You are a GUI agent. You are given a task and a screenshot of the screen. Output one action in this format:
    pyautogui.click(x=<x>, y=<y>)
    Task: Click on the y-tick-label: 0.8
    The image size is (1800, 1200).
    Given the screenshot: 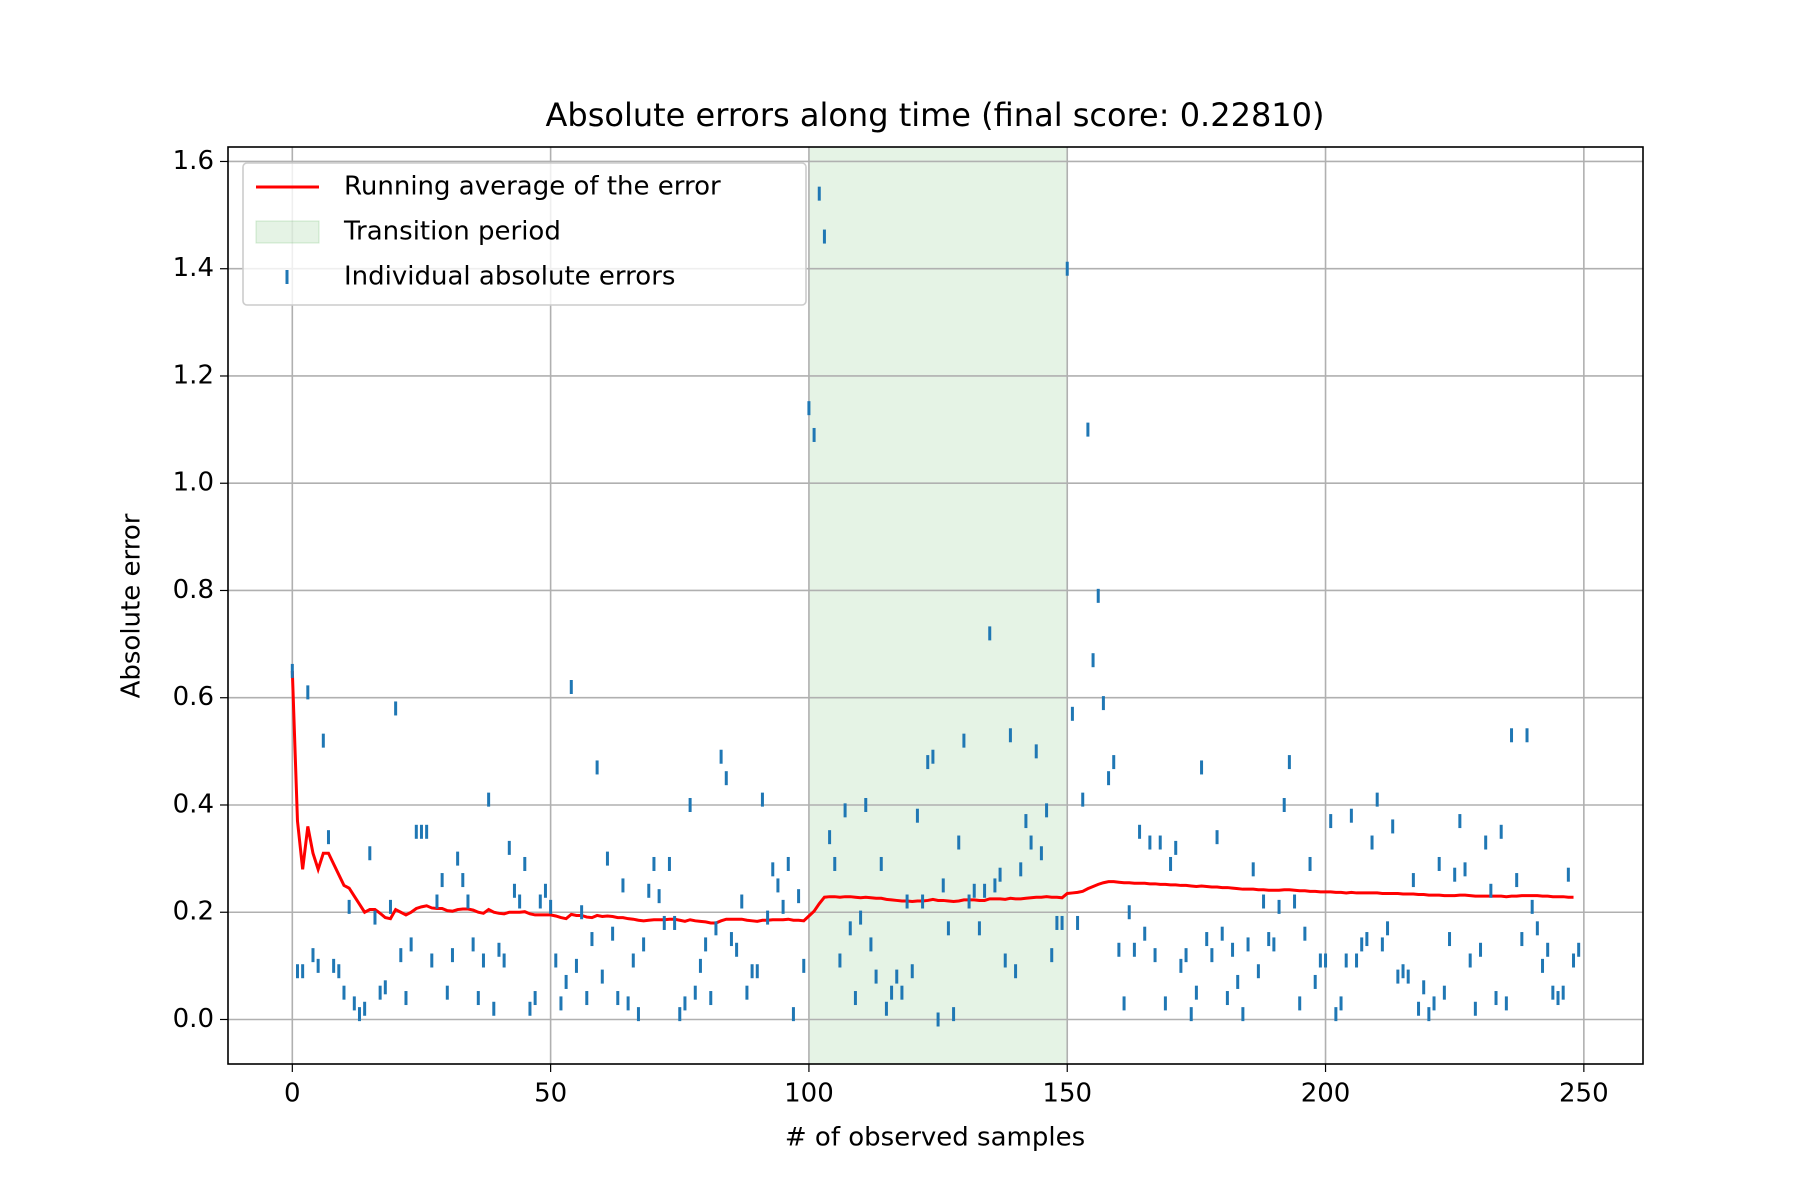 What is the action you would take?
    pyautogui.click(x=193, y=590)
    